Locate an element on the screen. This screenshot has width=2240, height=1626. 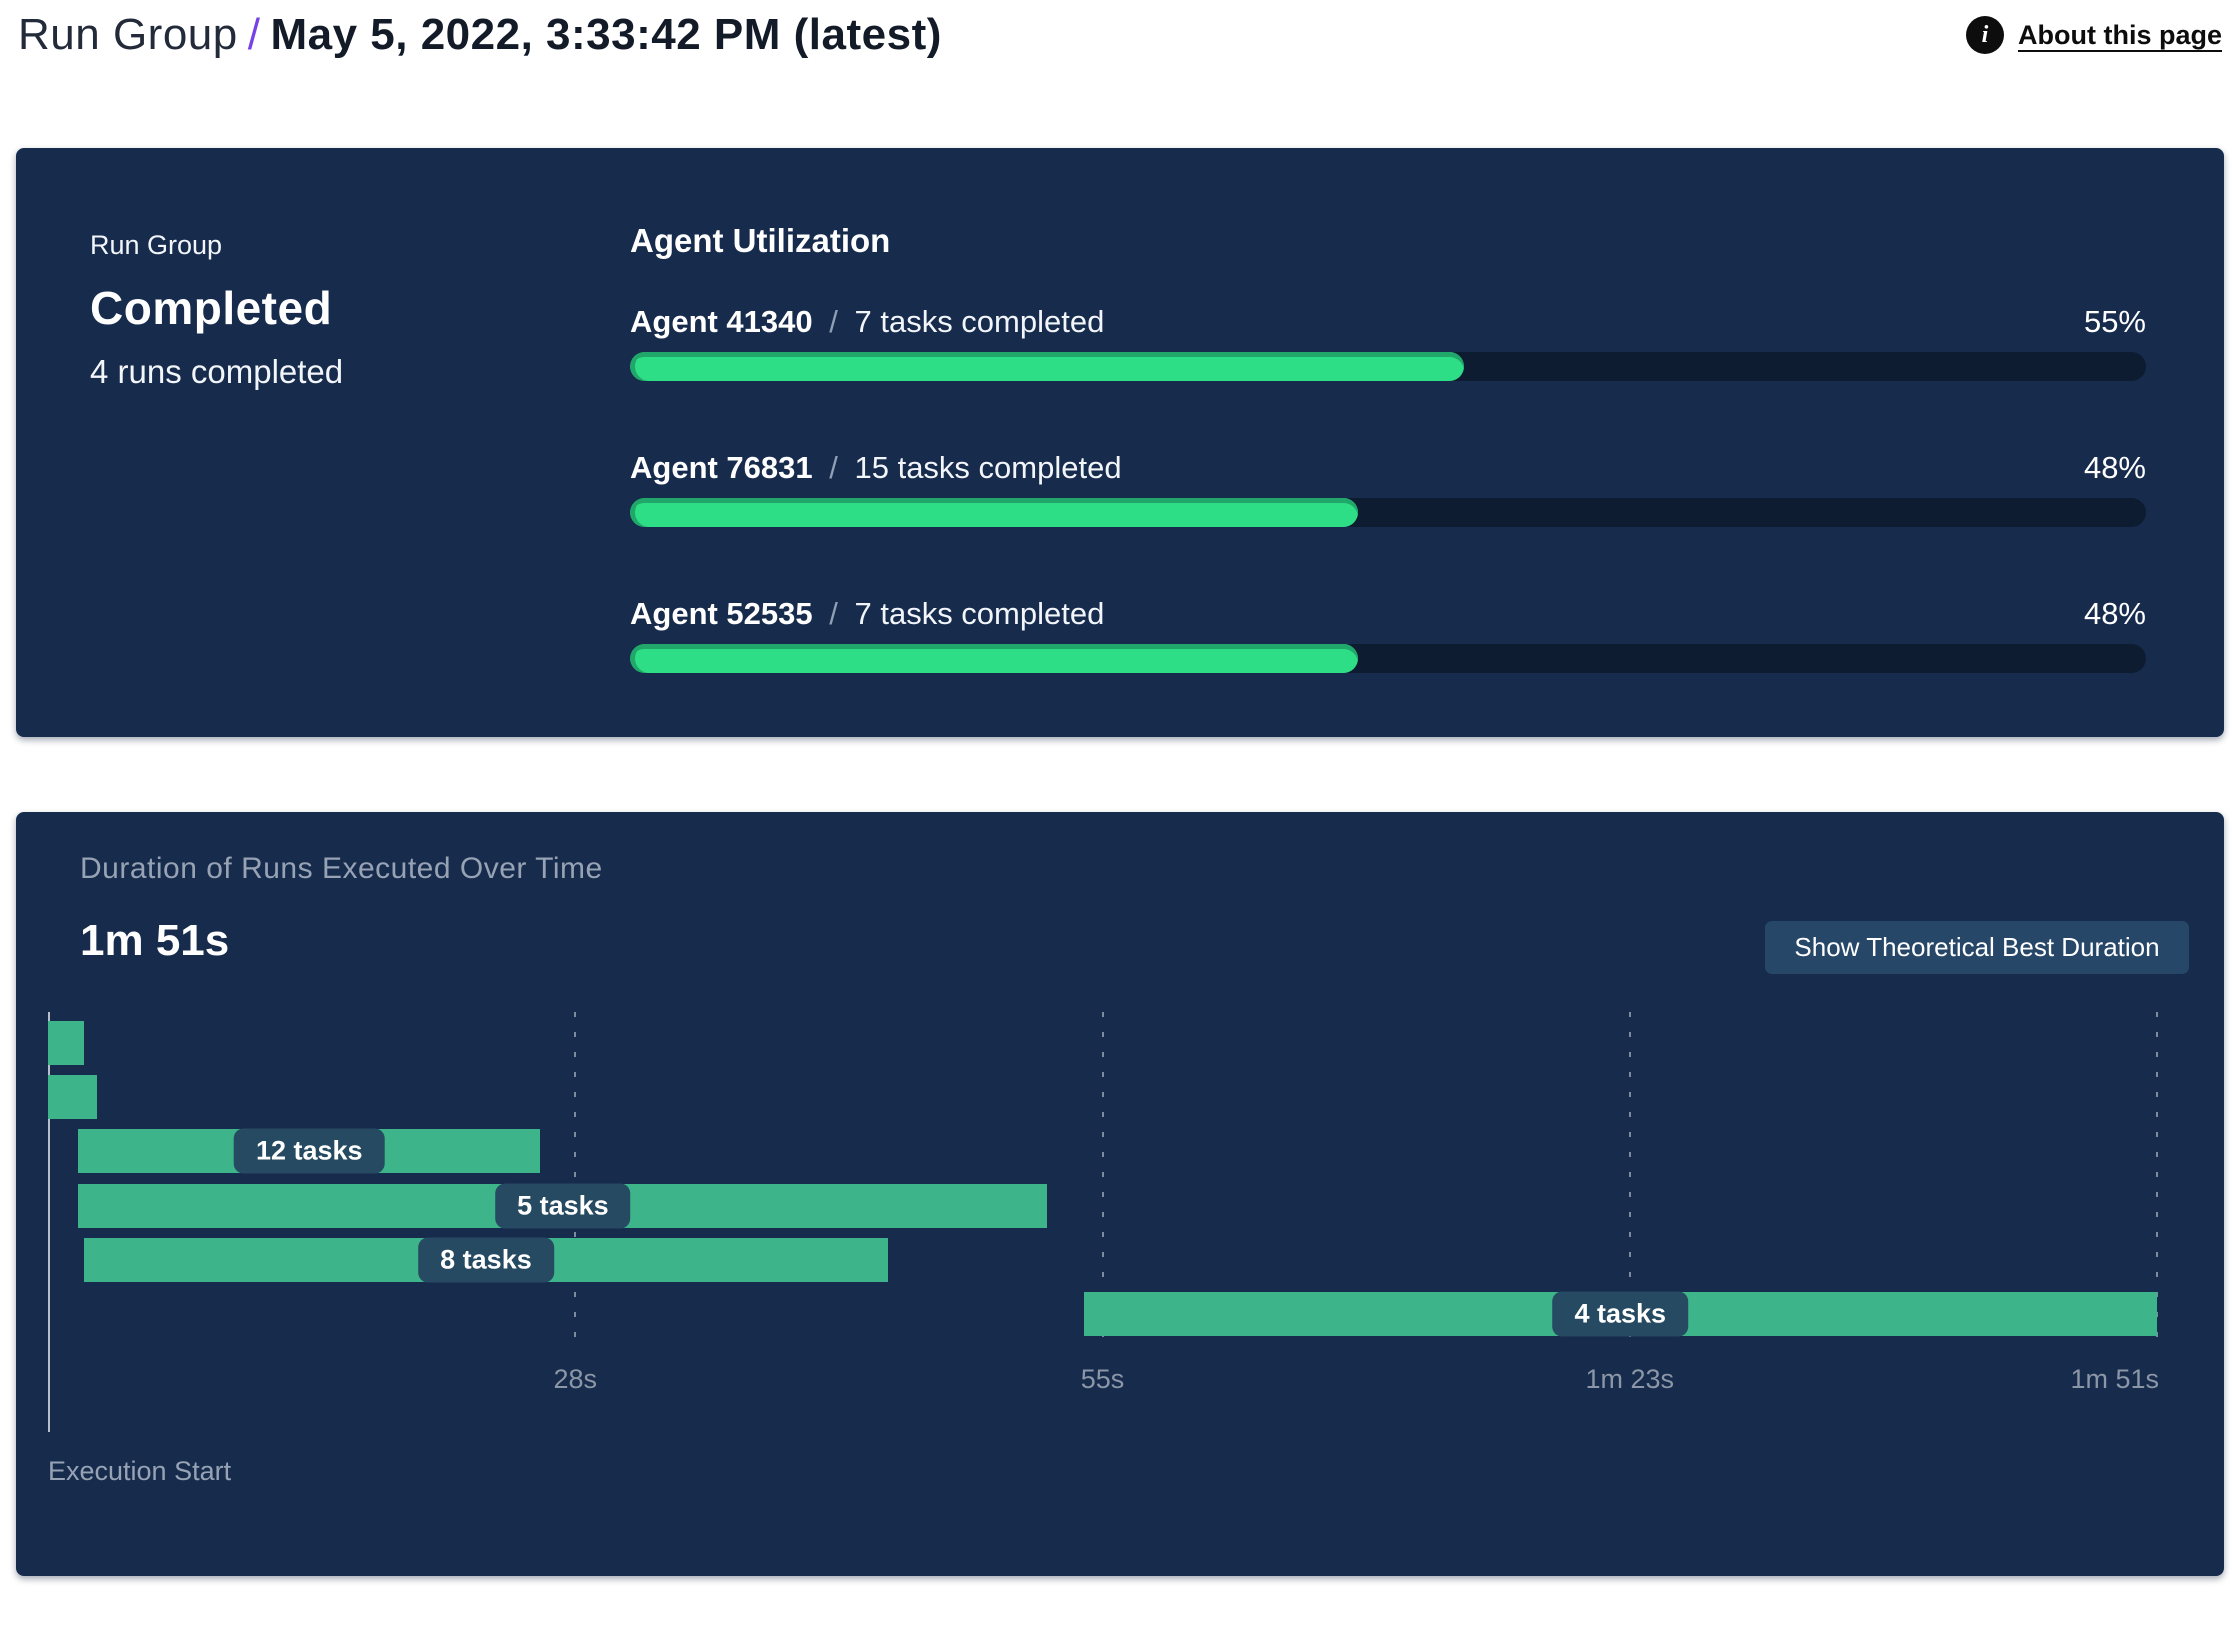
x-axis-tick-label: 28s is located at coordinates (575, 1379).